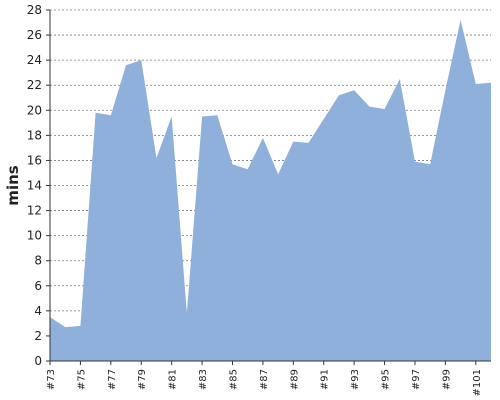 The width and height of the screenshot is (500, 400). I want to click on x-tick-label: #101, so click(477, 382).